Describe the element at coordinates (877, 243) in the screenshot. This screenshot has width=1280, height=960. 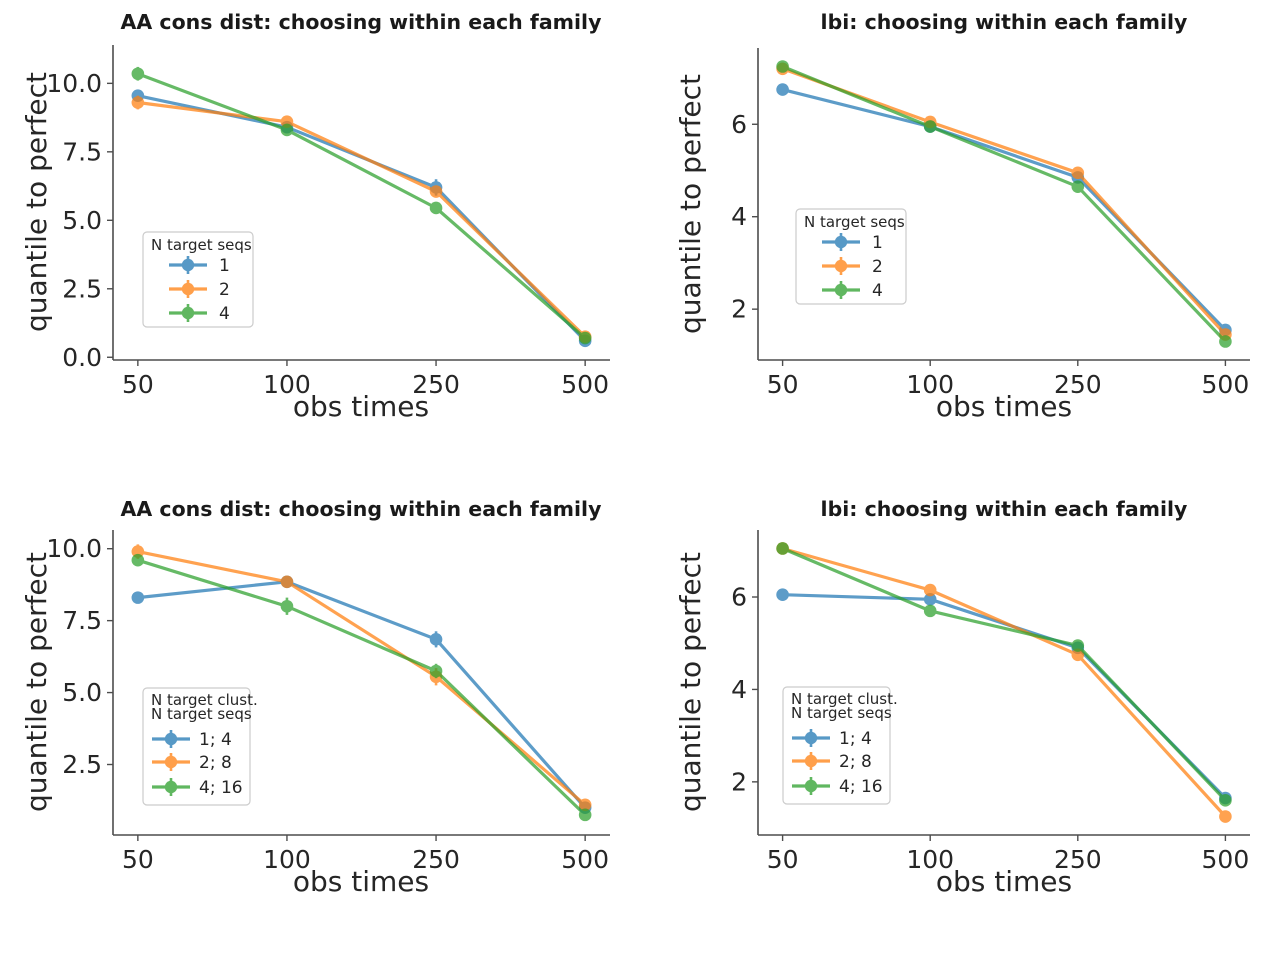
I see `legend-entry-label: 1` at that location.